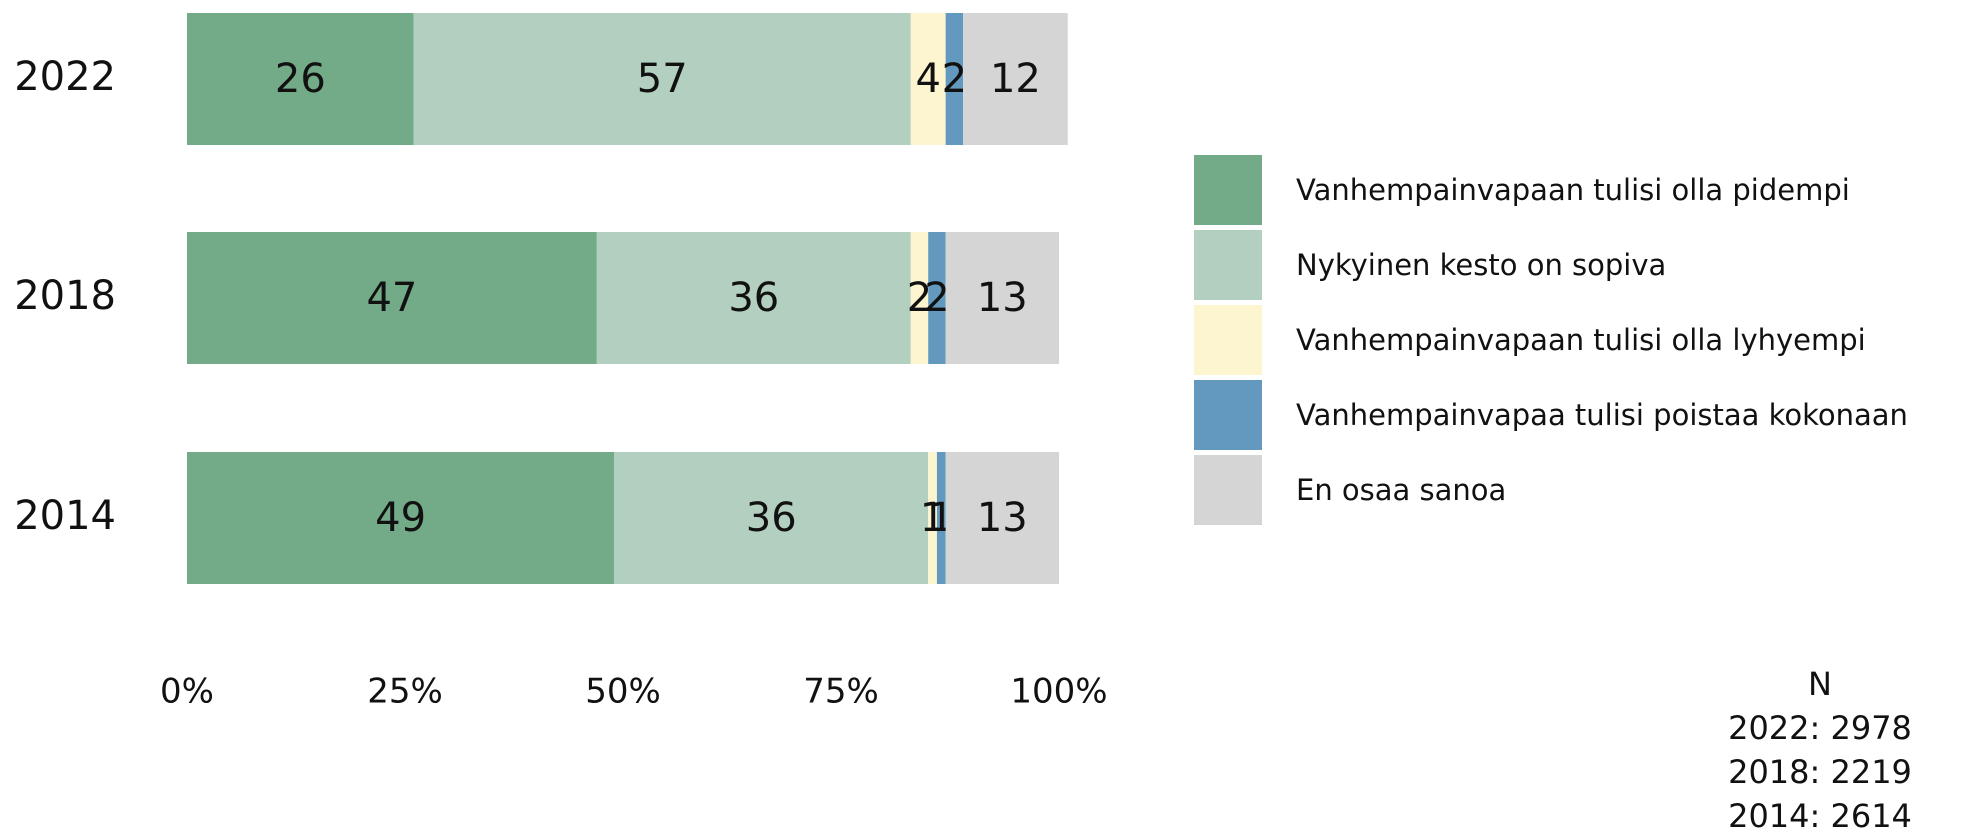 This screenshot has height=836, width=1982. I want to click on legend-label: Vanhempainvapaan tulisi olla lyhyempi, so click(1581, 340).